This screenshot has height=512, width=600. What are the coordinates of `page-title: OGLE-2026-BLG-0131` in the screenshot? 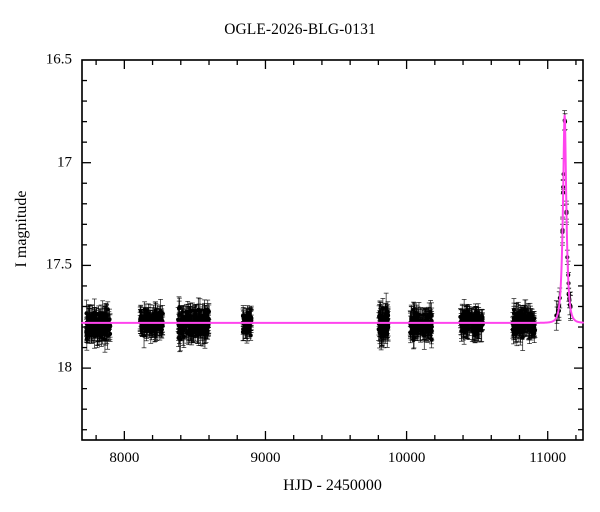 It's located at (300, 29).